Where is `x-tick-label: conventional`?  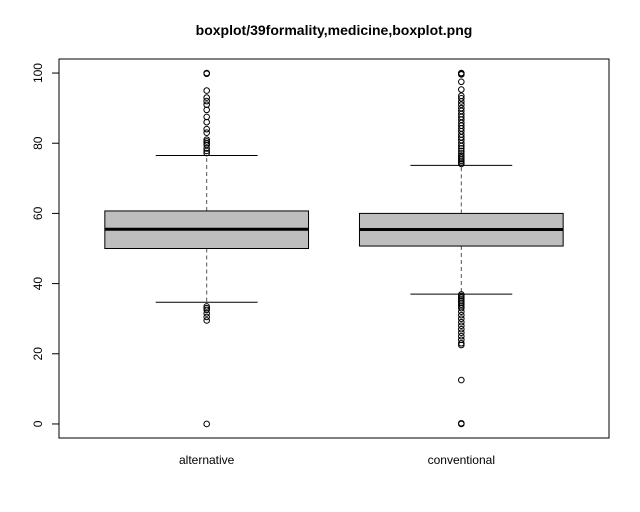
x-tick-label: conventional is located at coordinates (461, 460).